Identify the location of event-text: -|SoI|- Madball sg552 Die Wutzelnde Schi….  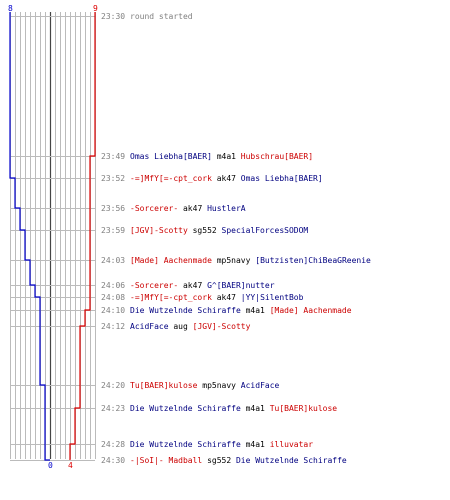
(238, 460).